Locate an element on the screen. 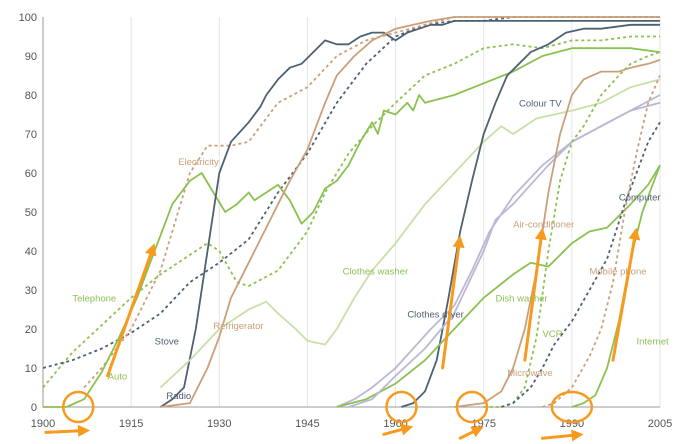 The height and width of the screenshot is (444, 690). series-label-computer: Computer is located at coordinates (640, 197).